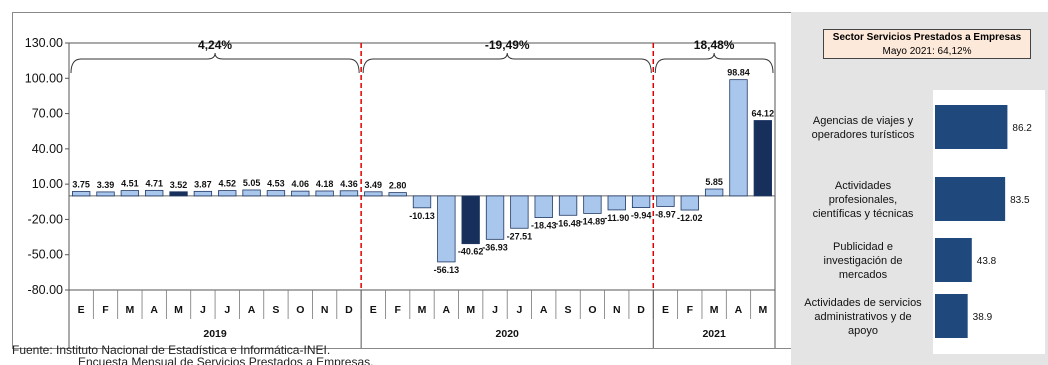  I want to click on activity-category-line: mercados, so click(863, 275).